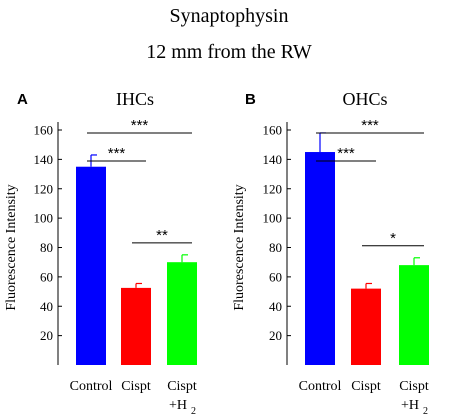  Describe the element at coordinates (229, 52) in the screenshot. I see `figure-subtitle: 12 mm from the RW` at that location.